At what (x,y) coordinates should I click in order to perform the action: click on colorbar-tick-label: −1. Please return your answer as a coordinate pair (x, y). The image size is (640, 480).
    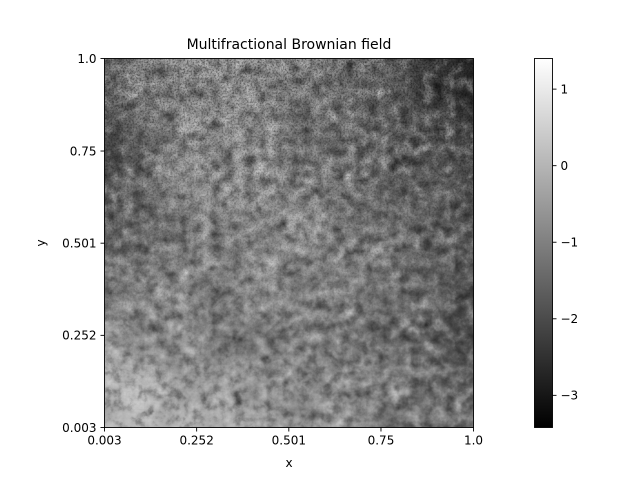
    Looking at the image, I should click on (570, 243).